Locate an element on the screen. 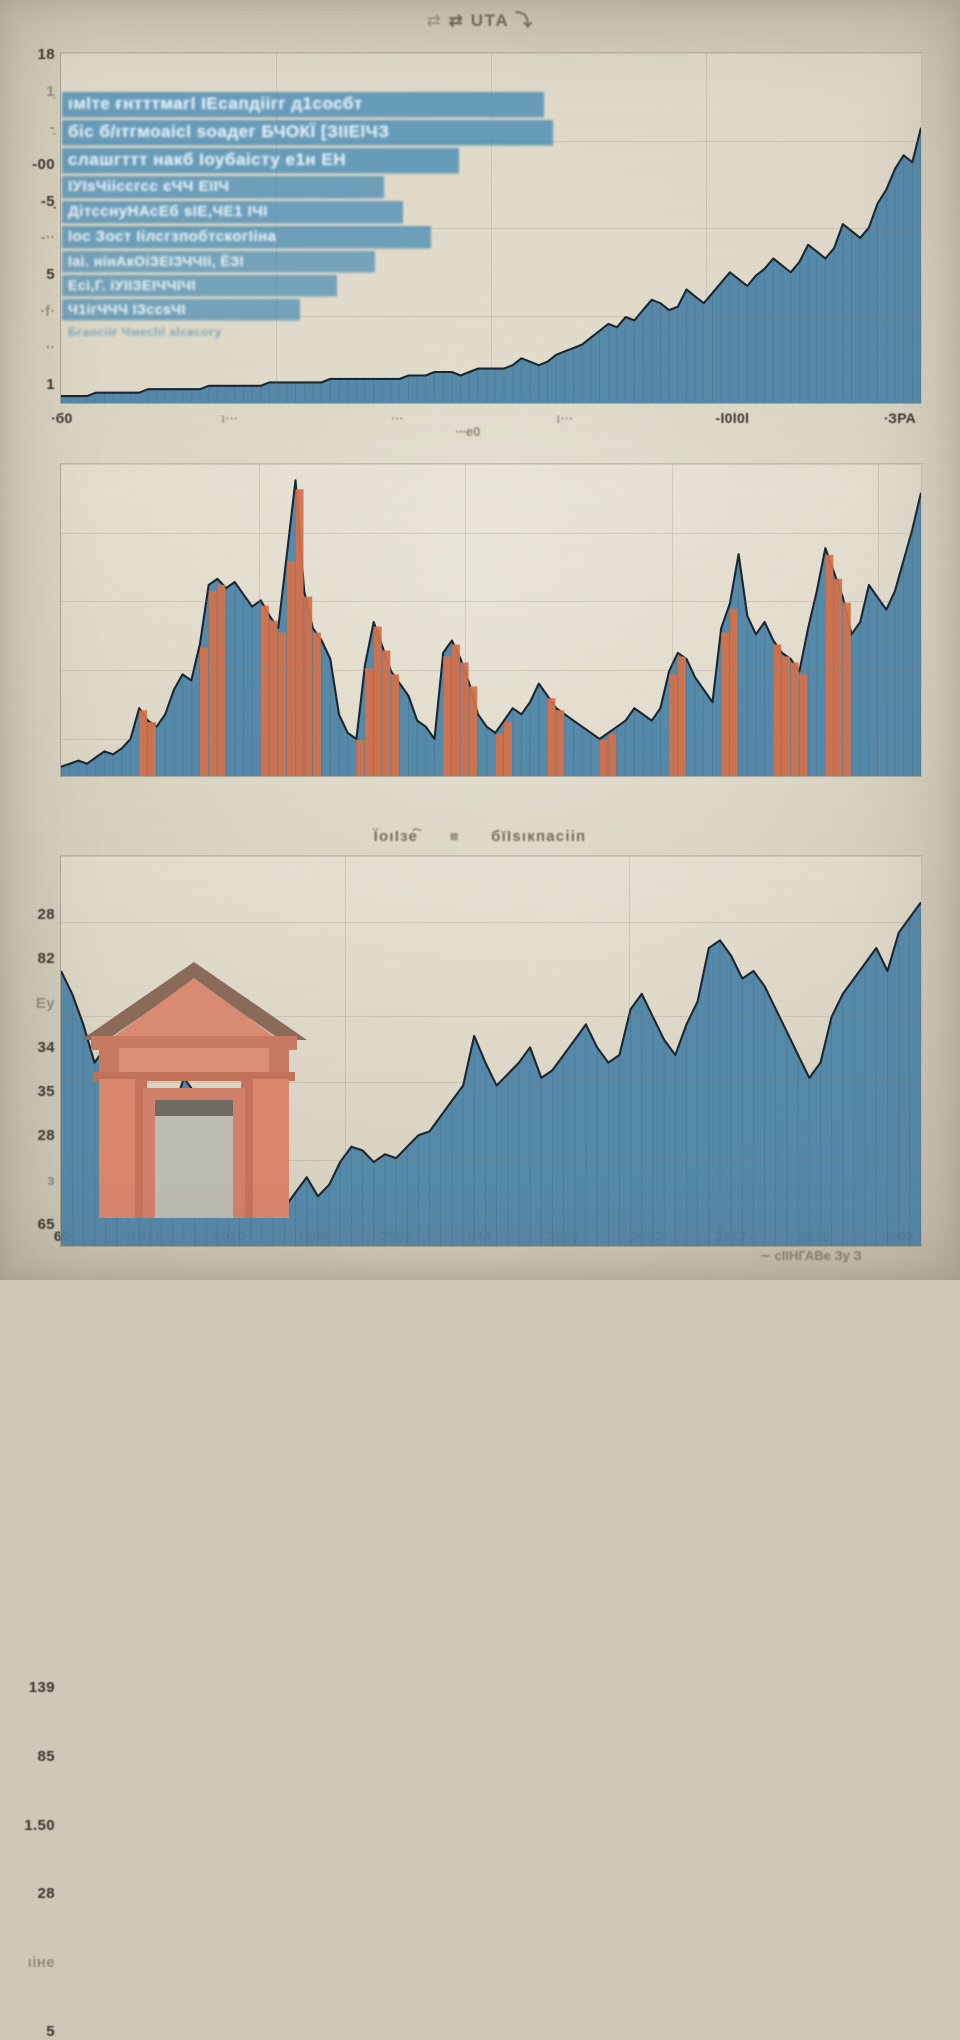 The height and width of the screenshot is (2040, 960). y-axis-tick-label: 18 is located at coordinates (46, 55).